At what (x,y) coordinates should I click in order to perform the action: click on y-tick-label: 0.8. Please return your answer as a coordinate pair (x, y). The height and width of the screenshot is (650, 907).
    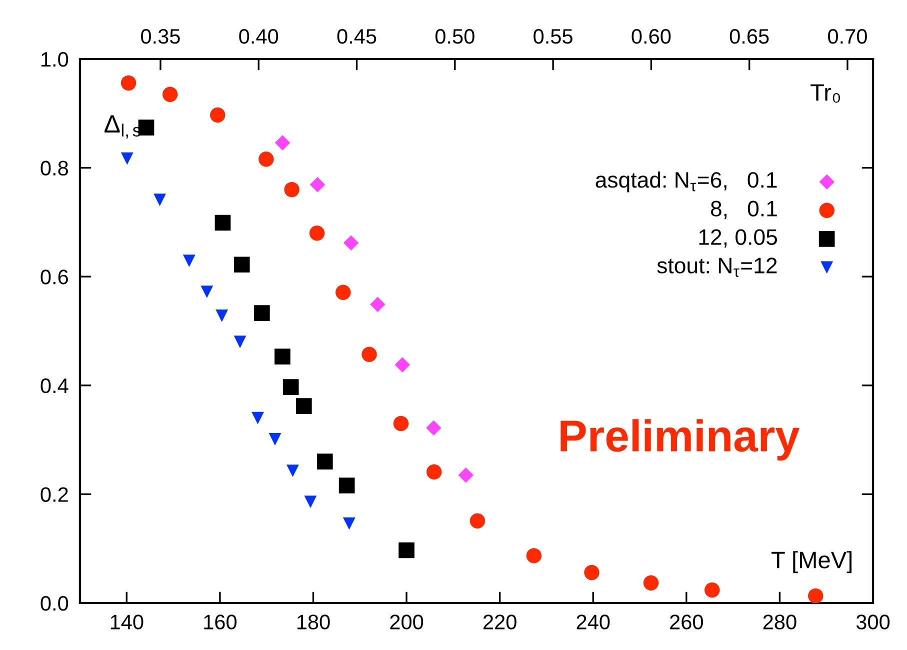
    Looking at the image, I should click on (54, 168).